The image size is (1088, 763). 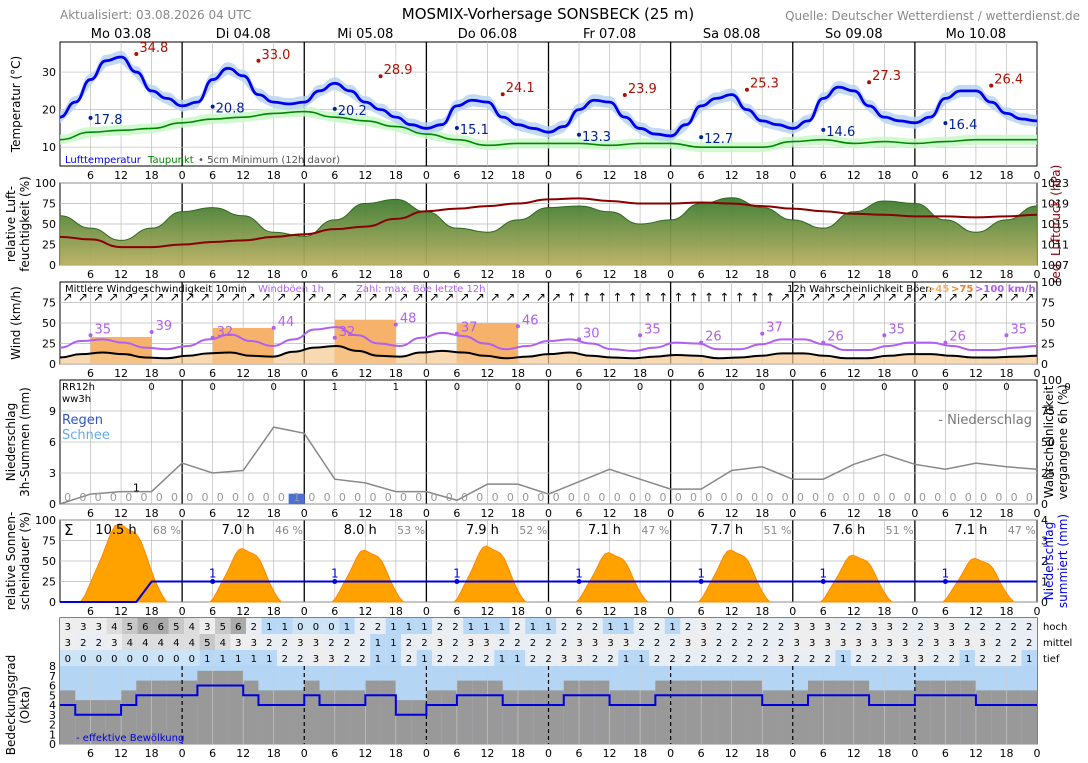 I want to click on day-label: Mo 10.08, so click(x=976, y=34).